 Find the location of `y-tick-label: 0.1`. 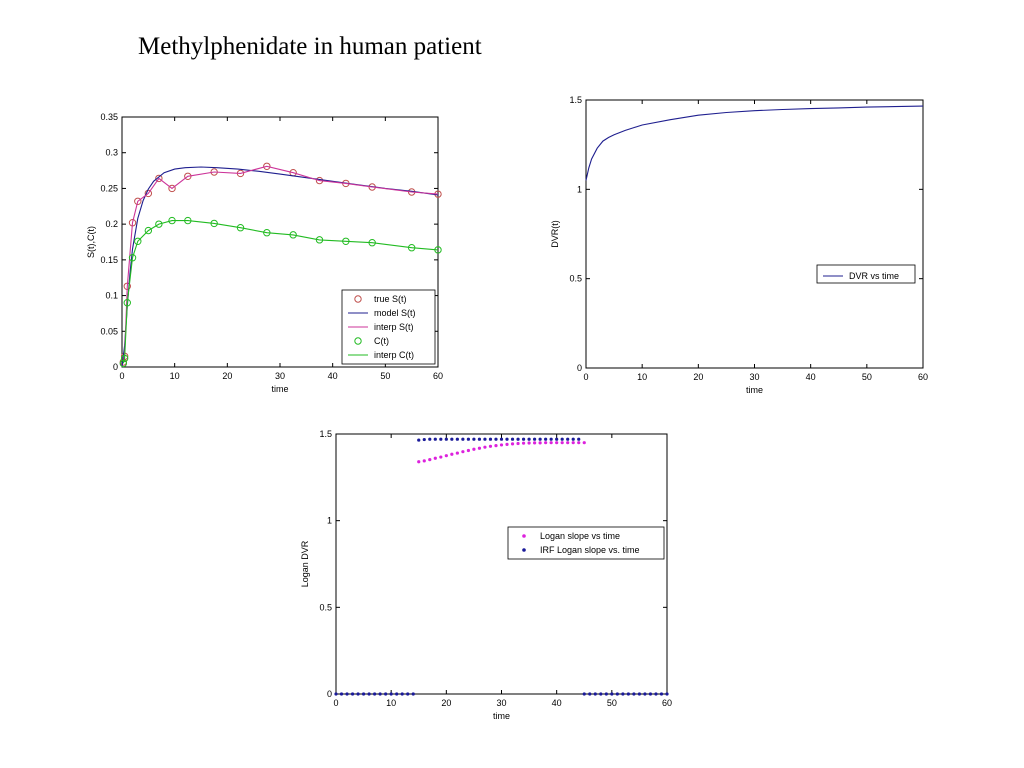

y-tick-label: 0.1 is located at coordinates (111, 296).